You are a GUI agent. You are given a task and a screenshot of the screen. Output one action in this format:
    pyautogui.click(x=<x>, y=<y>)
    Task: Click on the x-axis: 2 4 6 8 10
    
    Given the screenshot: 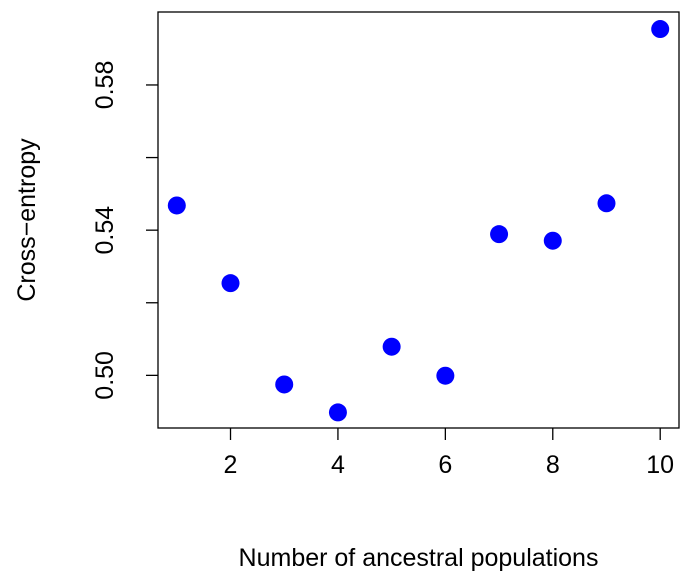 What is the action you would take?
    pyautogui.click(x=449, y=453)
    